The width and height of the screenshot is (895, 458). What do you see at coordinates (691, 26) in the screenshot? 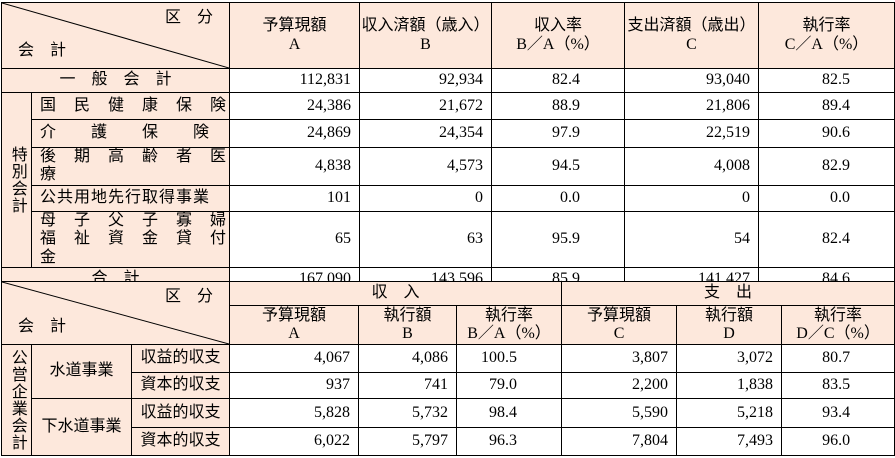
I see `header-title: 支出済額（歳出）` at bounding box center [691, 26].